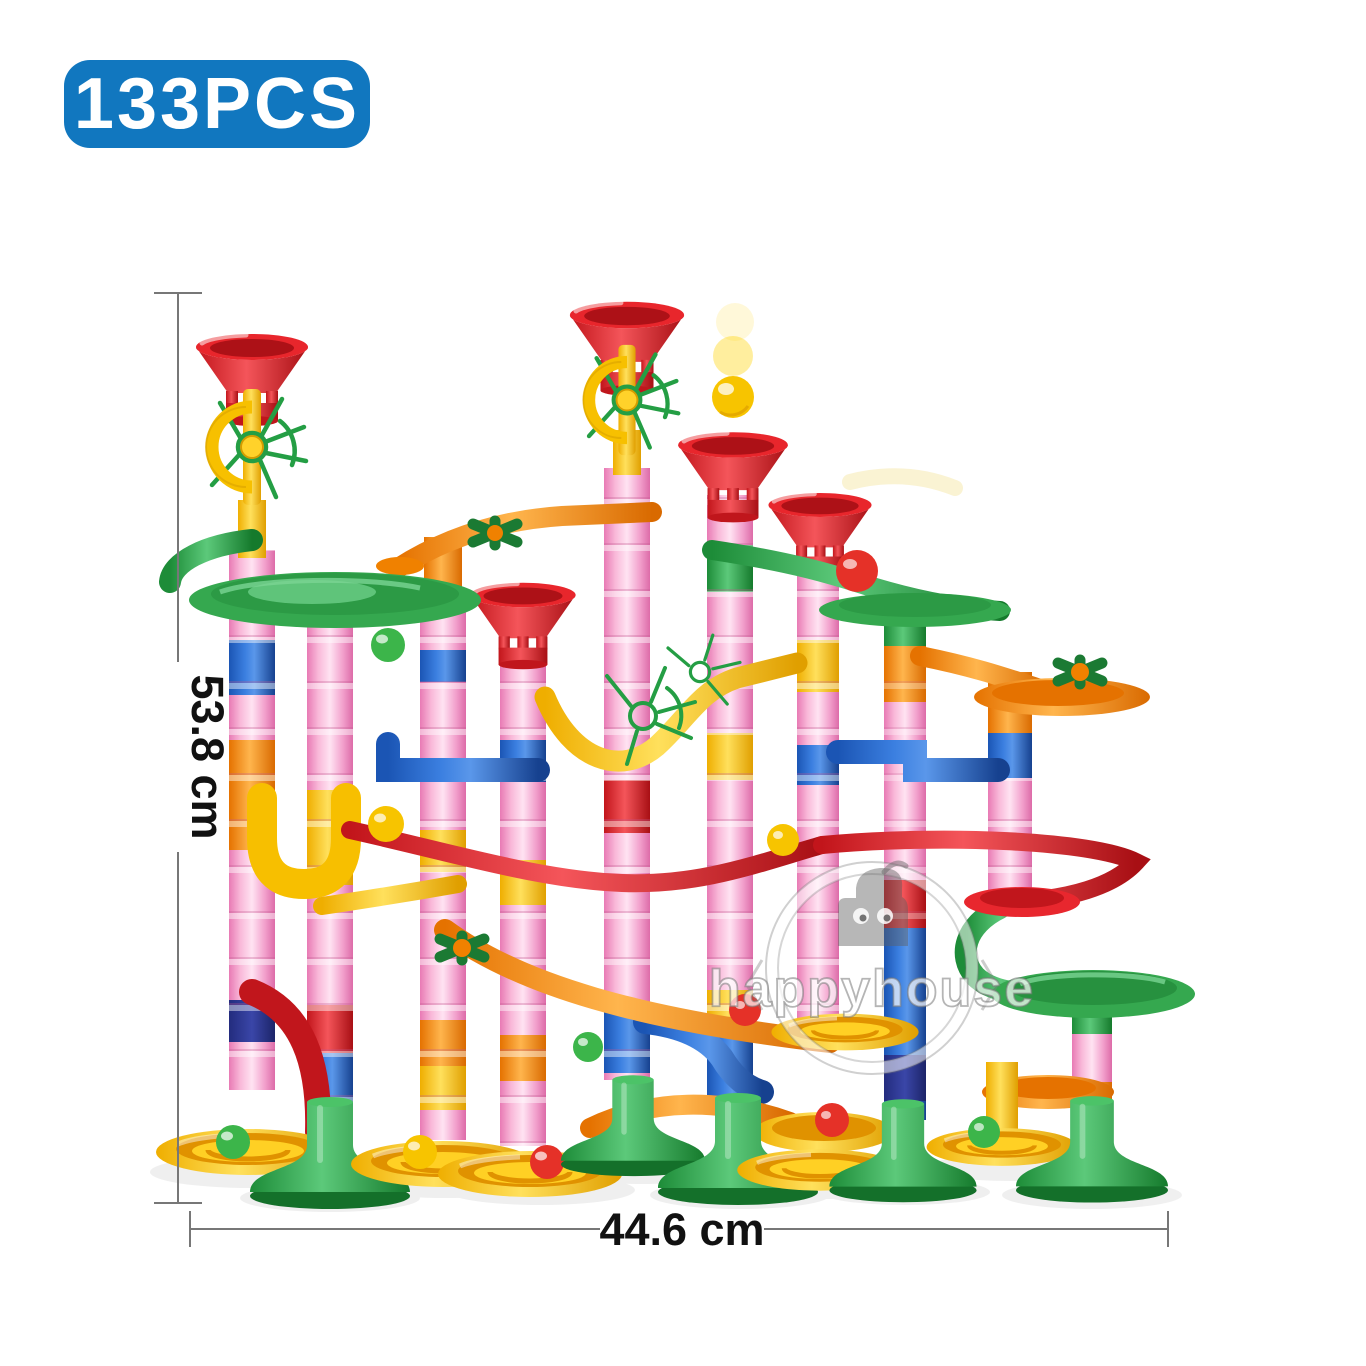 The width and height of the screenshot is (1366, 1366). I want to click on watermark-chevron-right, so click(989, 985).